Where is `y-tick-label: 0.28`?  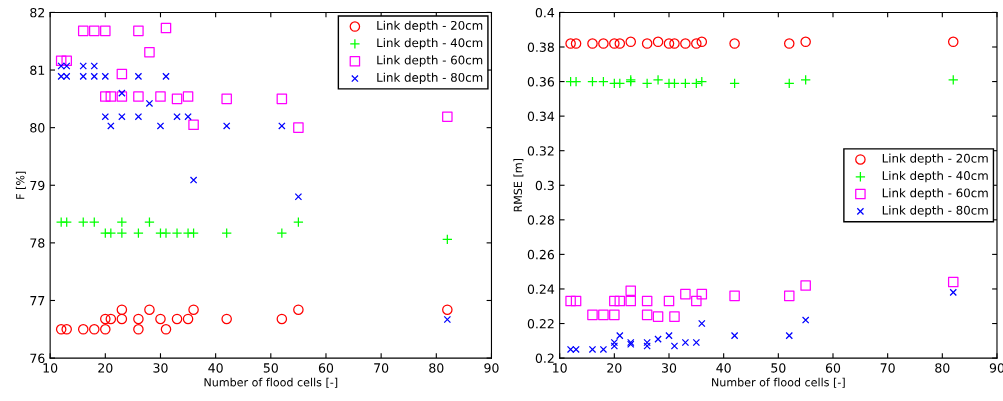 y-tick-label: 0.28 is located at coordinates (540, 220).